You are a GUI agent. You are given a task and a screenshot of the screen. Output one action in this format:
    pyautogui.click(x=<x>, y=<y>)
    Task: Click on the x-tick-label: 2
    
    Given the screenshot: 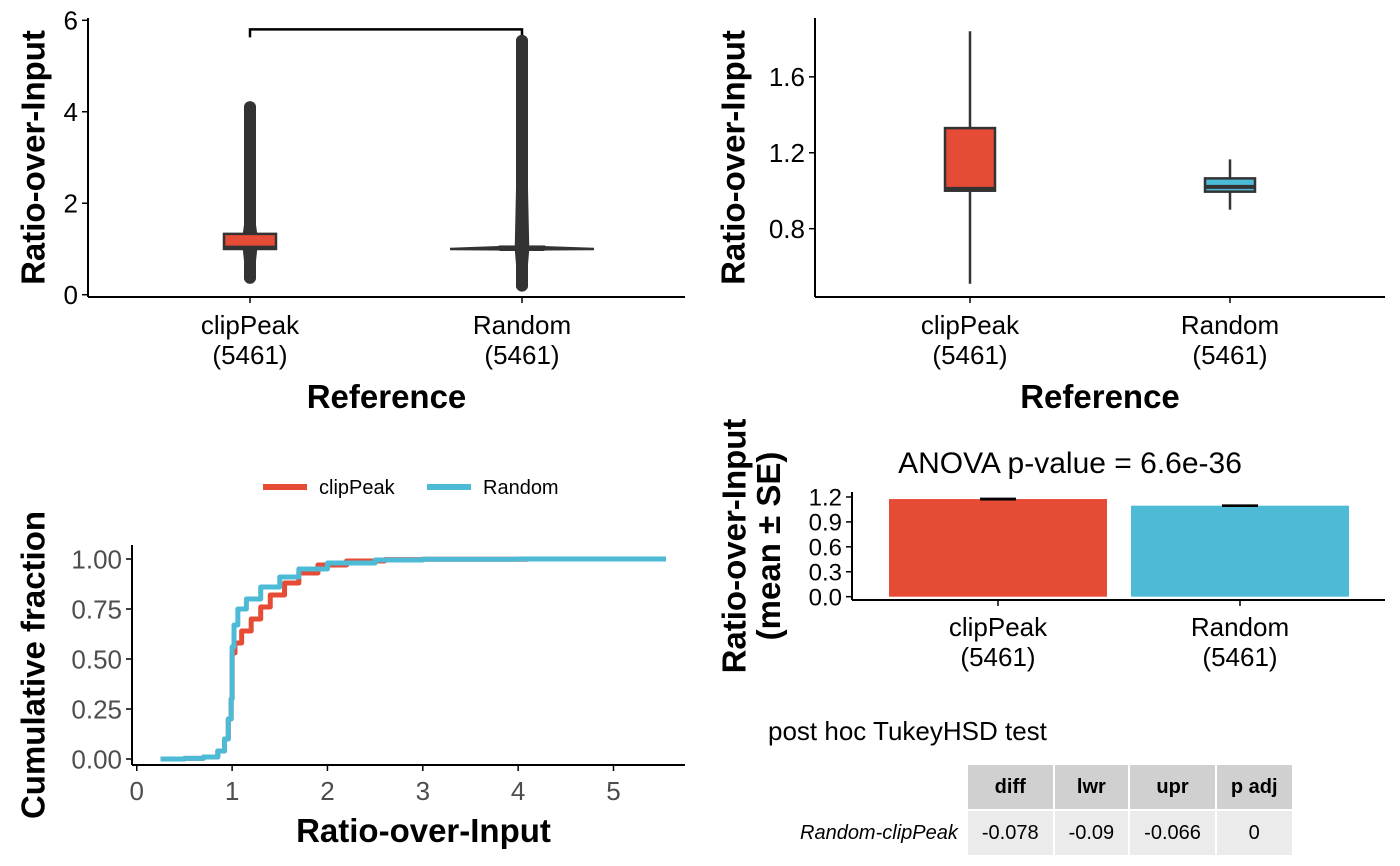 What is the action you would take?
    pyautogui.click(x=327, y=791)
    